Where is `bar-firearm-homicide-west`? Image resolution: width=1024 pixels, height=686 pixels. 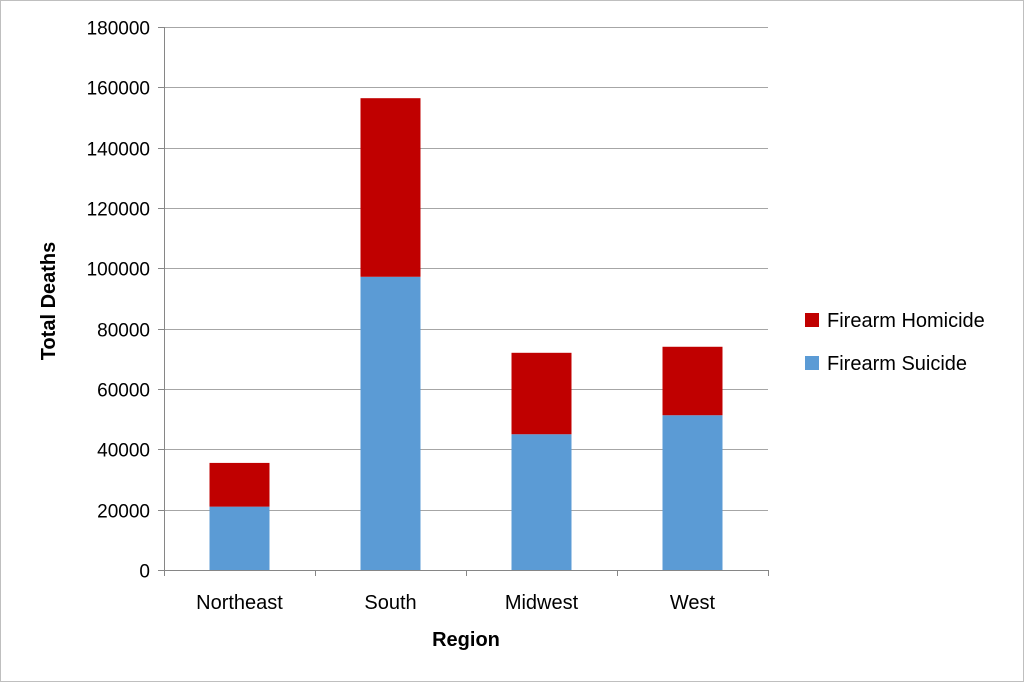
bar-firearm-homicide-west is located at coordinates (692, 381).